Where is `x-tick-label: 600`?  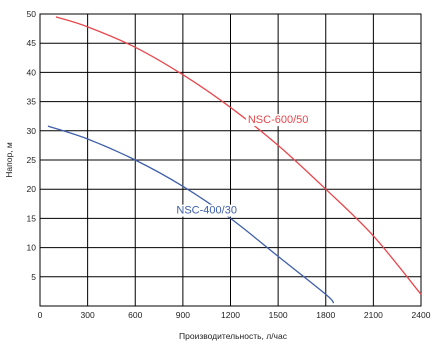 x-tick-label: 600 is located at coordinates (135, 315).